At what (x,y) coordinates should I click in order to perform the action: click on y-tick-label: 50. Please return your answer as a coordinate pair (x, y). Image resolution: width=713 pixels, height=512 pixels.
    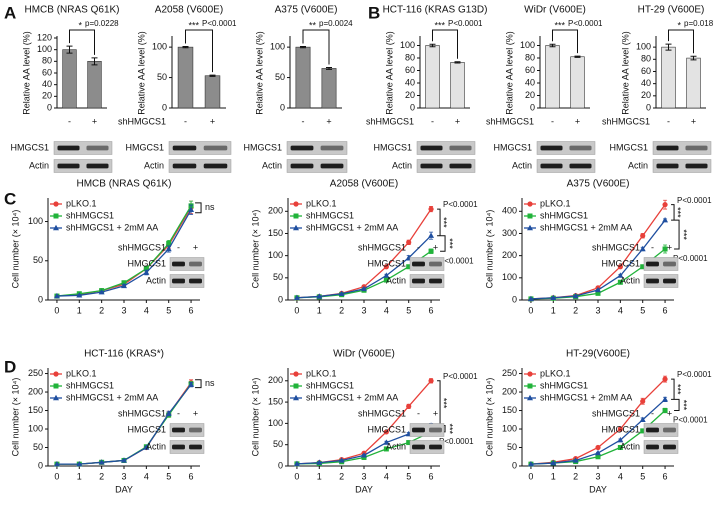
    Looking at the image, I should click on (38, 447).